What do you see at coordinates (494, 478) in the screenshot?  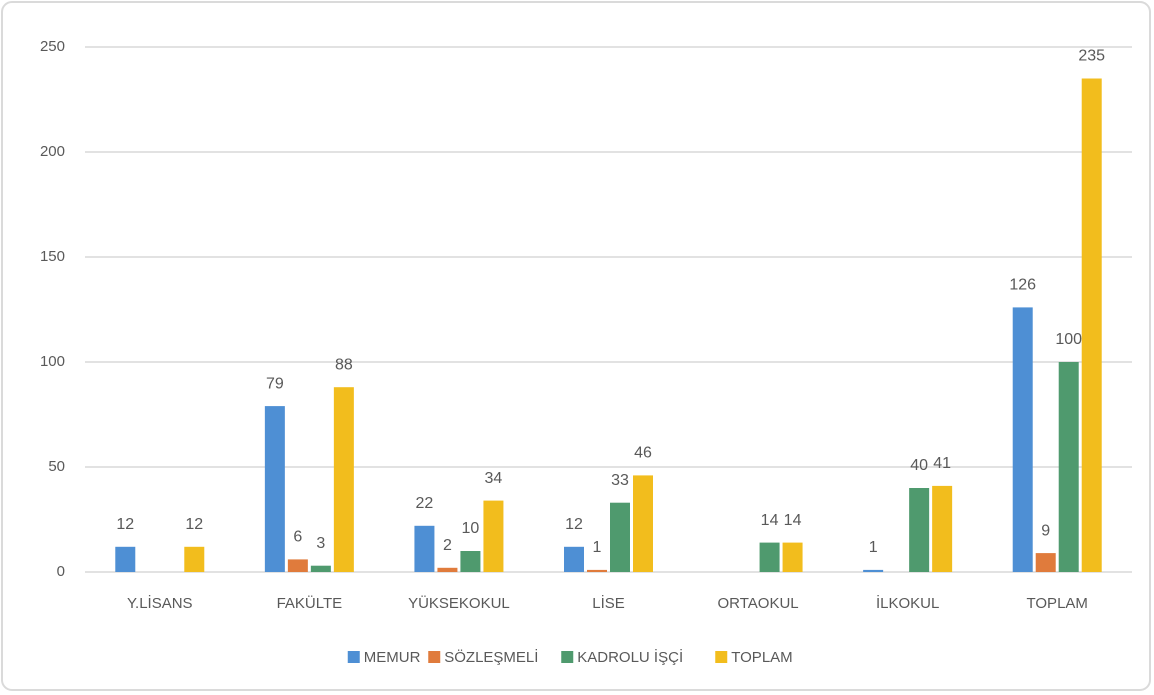 I see `data-label: 34` at bounding box center [494, 478].